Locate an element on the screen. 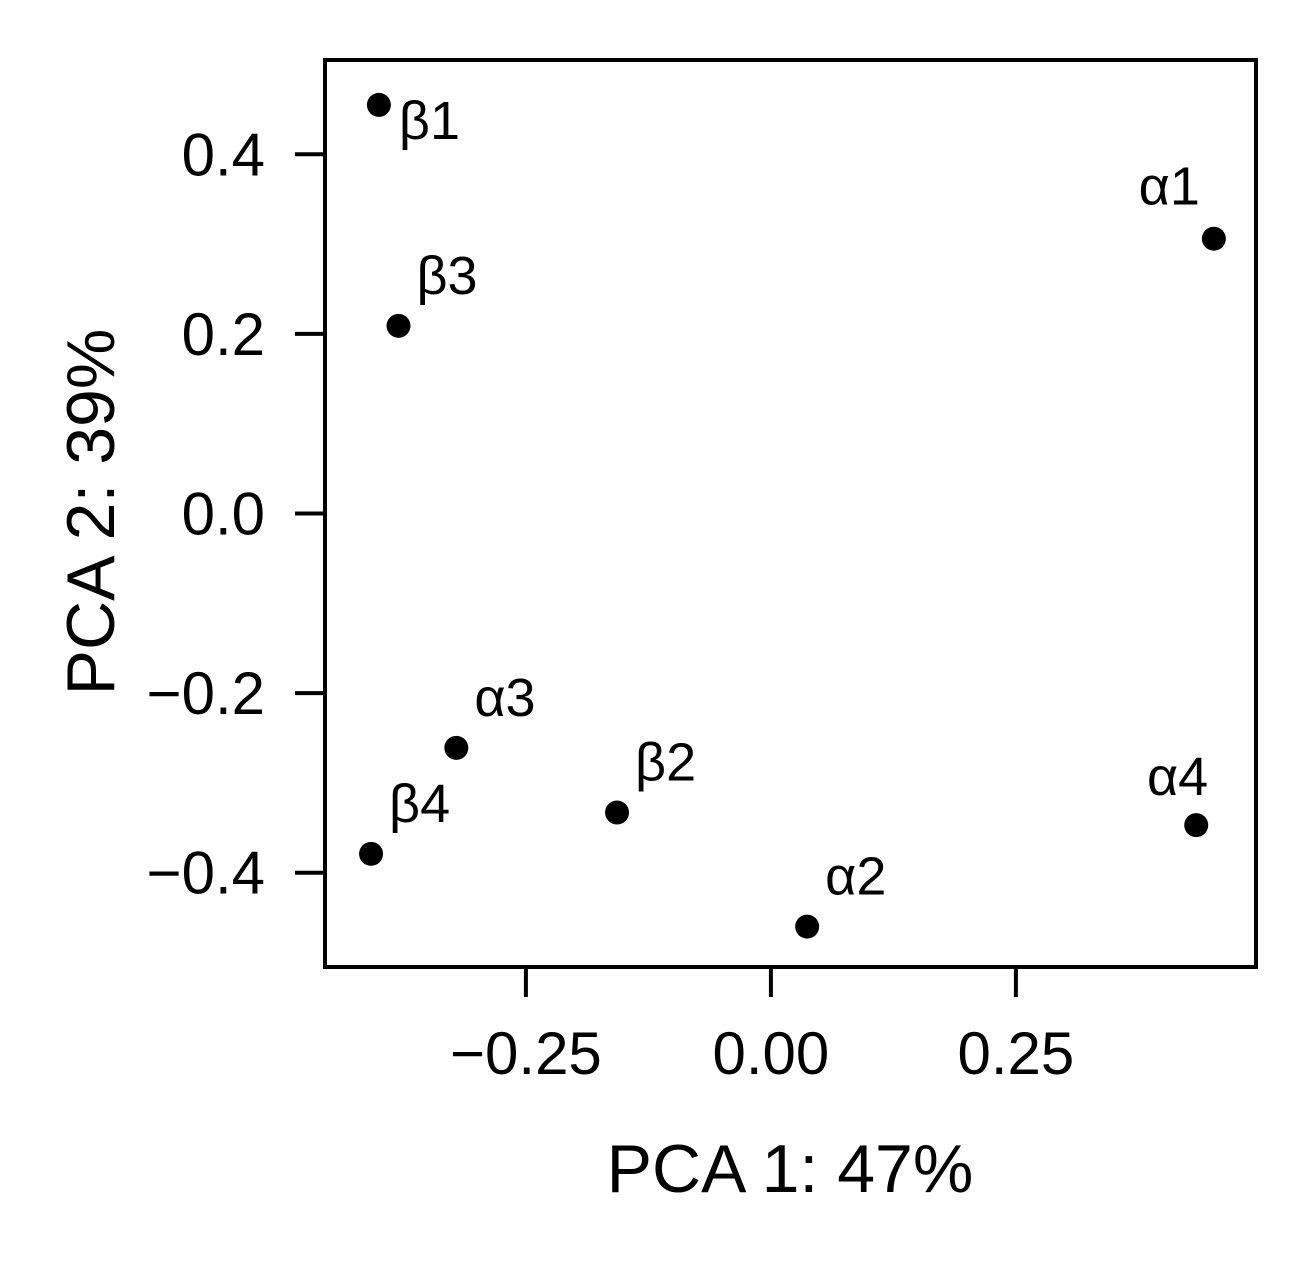 The width and height of the screenshot is (1314, 1270). point-label: β4 is located at coordinates (419, 804).